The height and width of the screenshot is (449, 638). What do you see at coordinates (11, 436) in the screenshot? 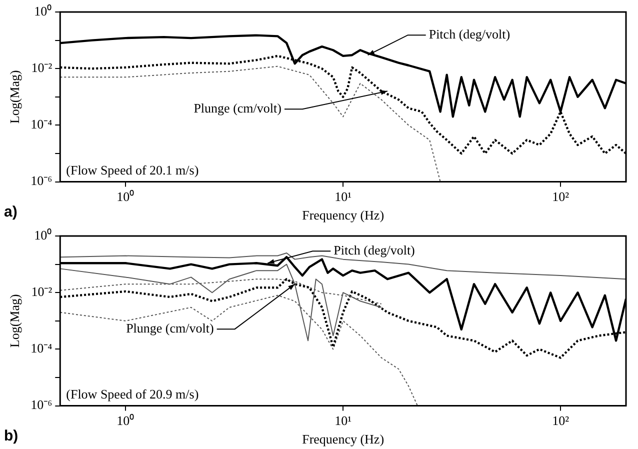
I see `text: b)` at bounding box center [11, 436].